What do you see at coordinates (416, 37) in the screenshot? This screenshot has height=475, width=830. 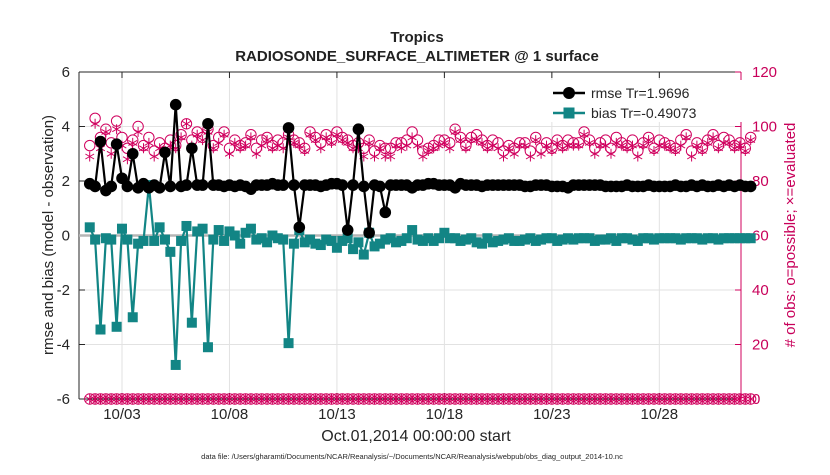 I see `chart-title: Tropics` at bounding box center [416, 37].